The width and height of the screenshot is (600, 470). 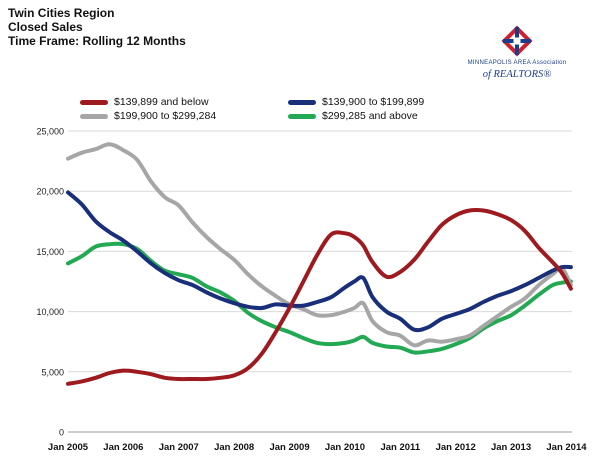 What do you see at coordinates (165, 116) in the screenshot?
I see `legend-label-series-3: $199,900 to $299,284` at bounding box center [165, 116].